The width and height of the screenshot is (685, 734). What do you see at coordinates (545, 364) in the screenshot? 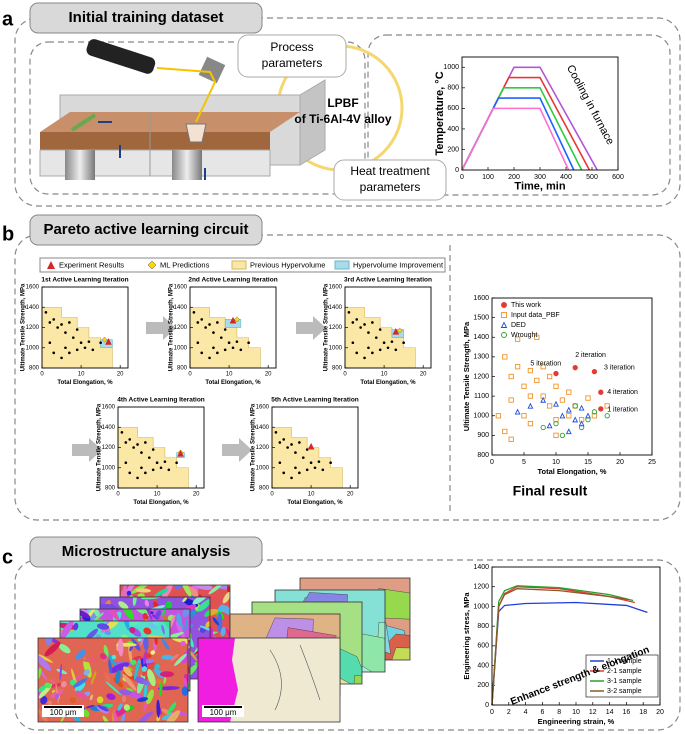
I see `annotation: 5 iteration` at bounding box center [545, 364].